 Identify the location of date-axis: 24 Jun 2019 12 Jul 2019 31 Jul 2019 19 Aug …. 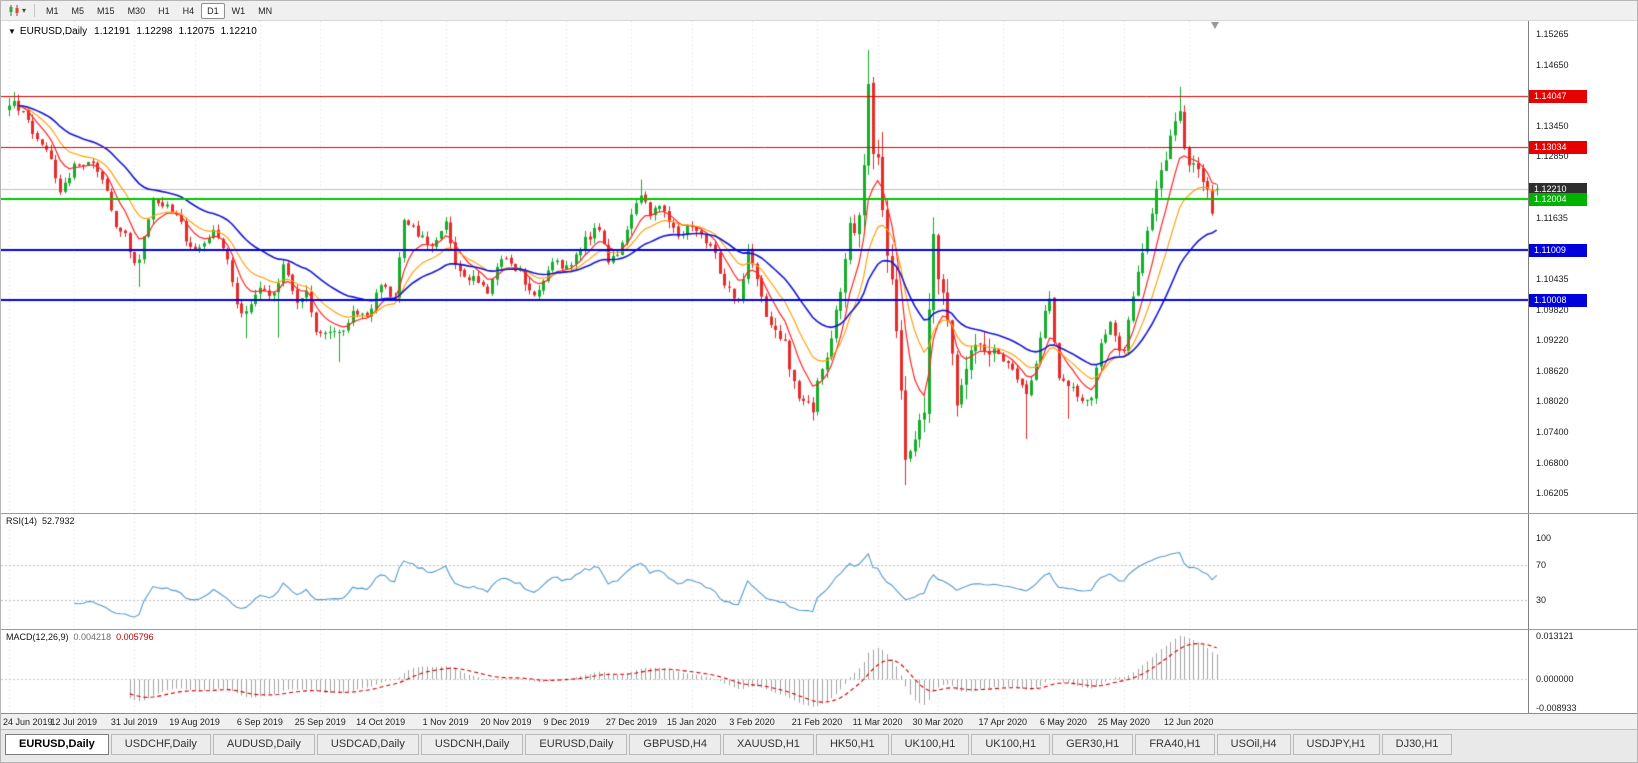
(819, 721).